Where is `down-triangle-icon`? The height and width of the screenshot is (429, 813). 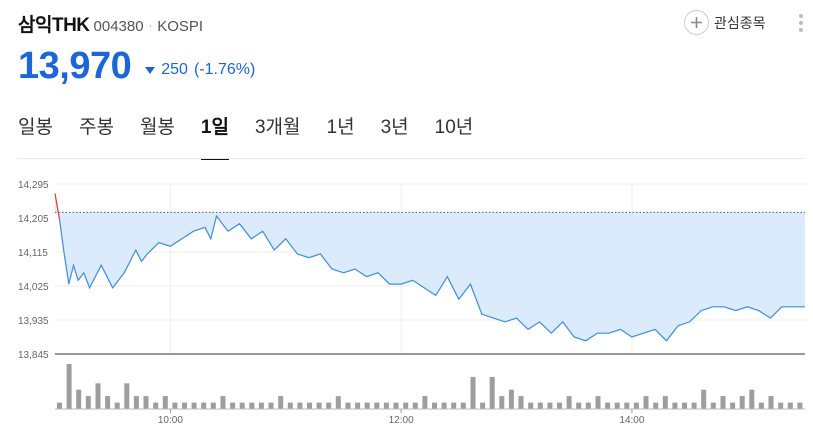 down-triangle-icon is located at coordinates (150, 70).